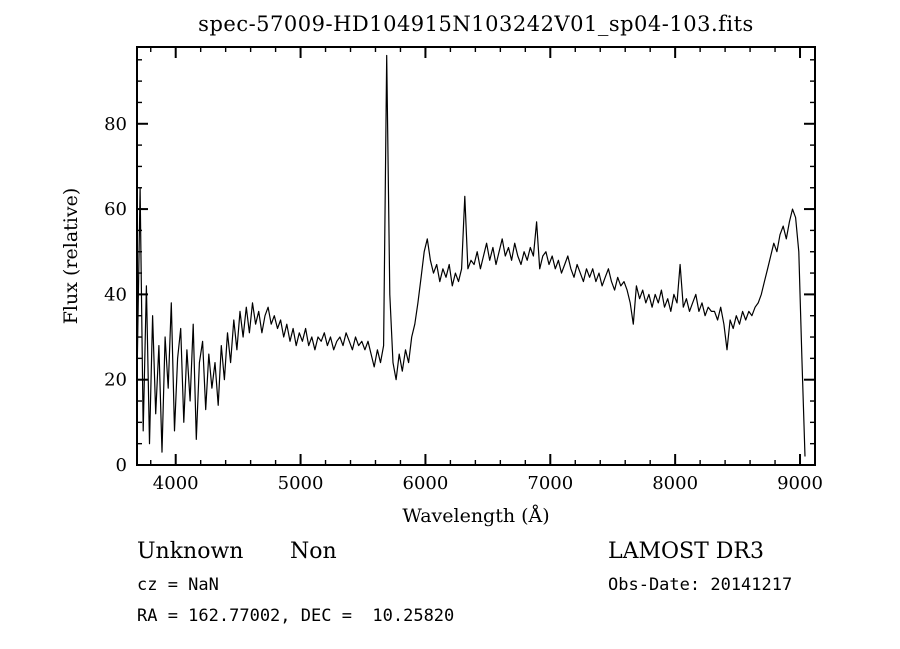 Image resolution: width=900 pixels, height=649 pixels. What do you see at coordinates (71, 256) in the screenshot?
I see `y-axis-label: Flux (relative)` at bounding box center [71, 256].